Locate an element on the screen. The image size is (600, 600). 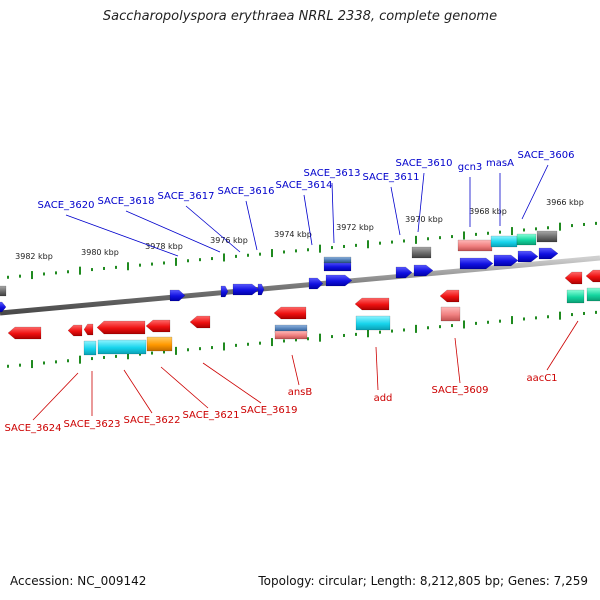
position-label: 3980 kbp is located at coordinates (100, 252).